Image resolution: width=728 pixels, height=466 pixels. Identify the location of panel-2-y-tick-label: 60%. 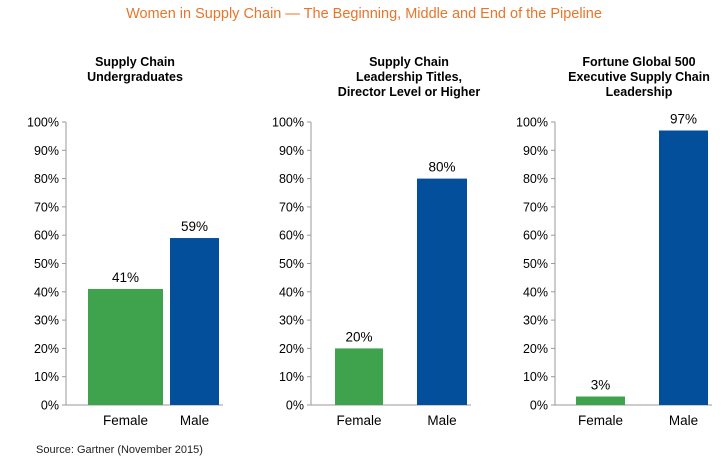
(291, 236).